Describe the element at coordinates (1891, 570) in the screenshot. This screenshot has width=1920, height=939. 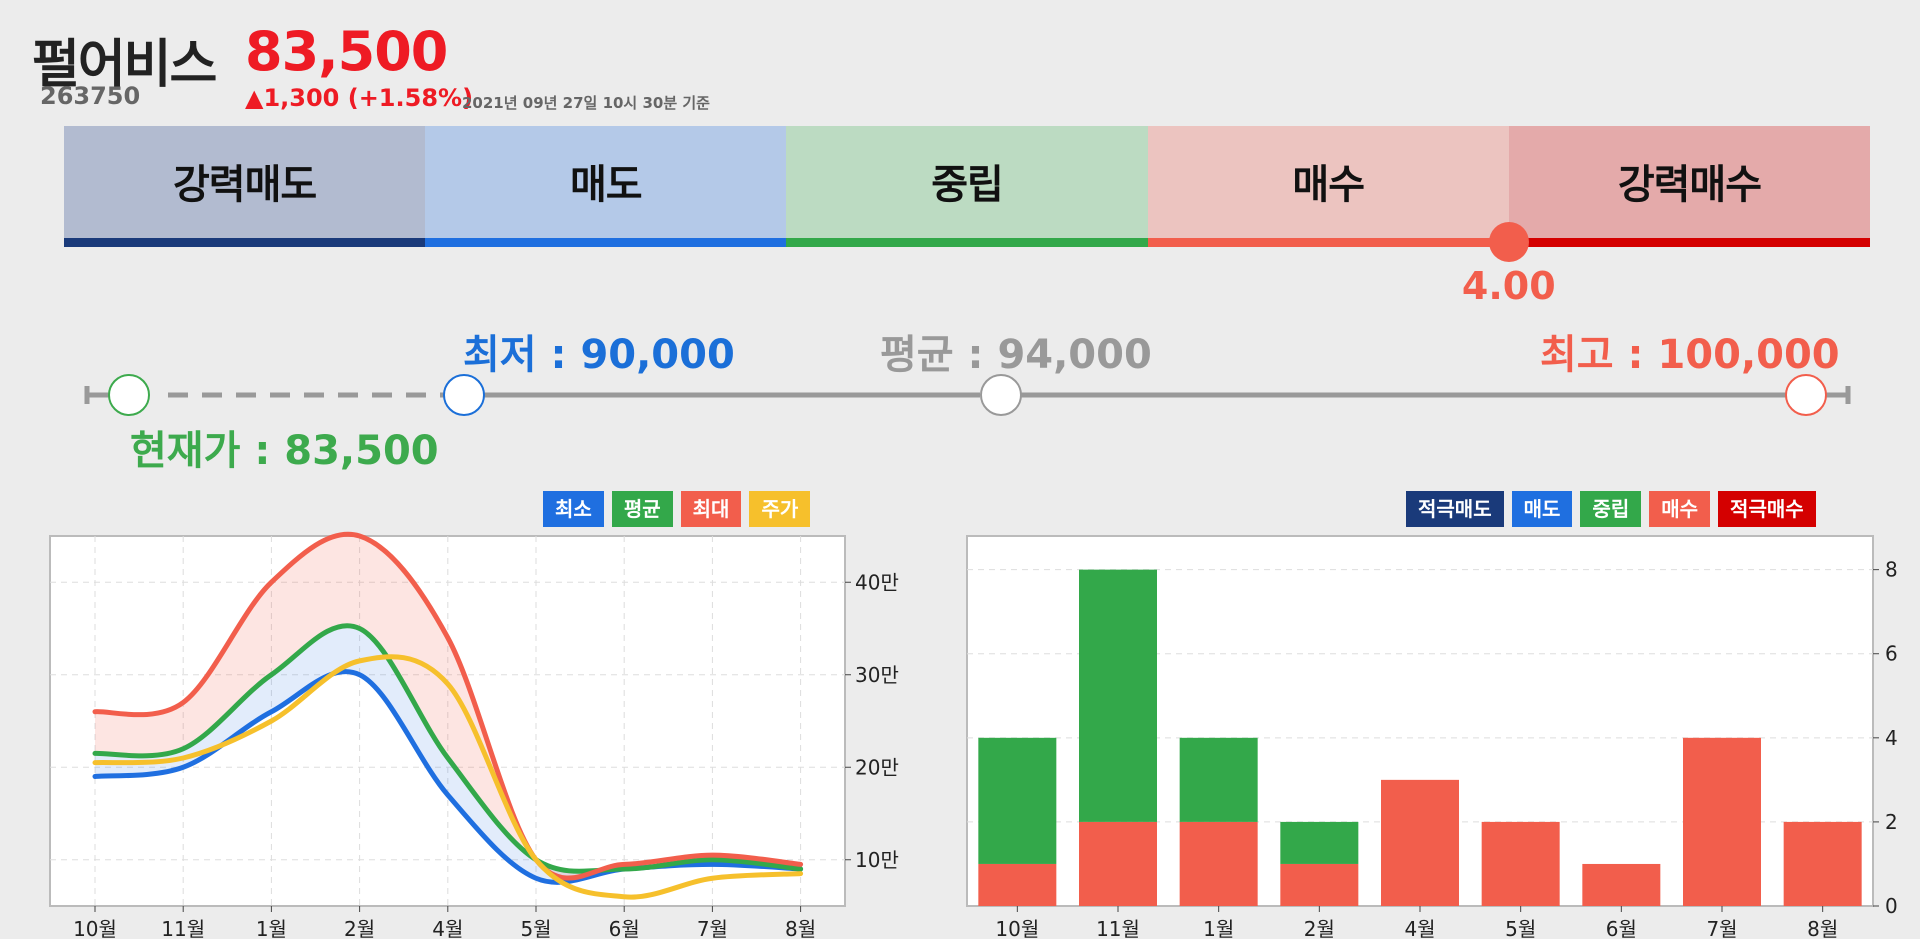
I see `y-tick-label: 8` at that location.